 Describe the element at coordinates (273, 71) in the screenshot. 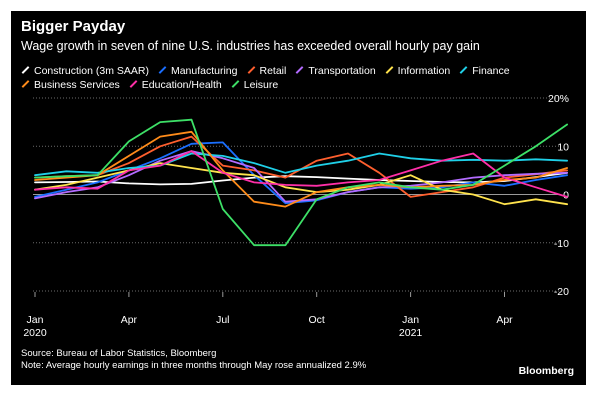

I see `legend-label: Retail` at that location.